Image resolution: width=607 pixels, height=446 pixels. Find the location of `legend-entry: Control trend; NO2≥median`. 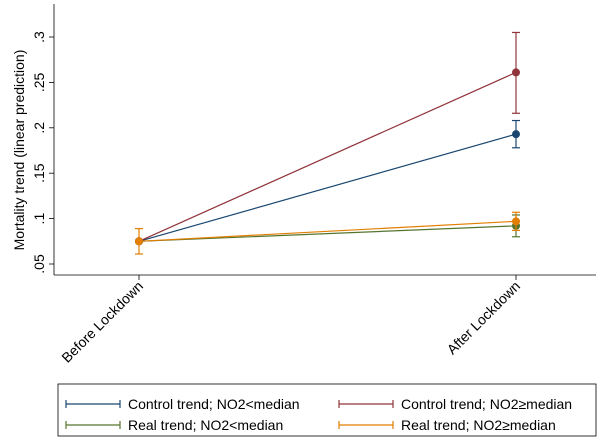

legend-entry: Control trend; NO2≥median is located at coordinates (455, 404).